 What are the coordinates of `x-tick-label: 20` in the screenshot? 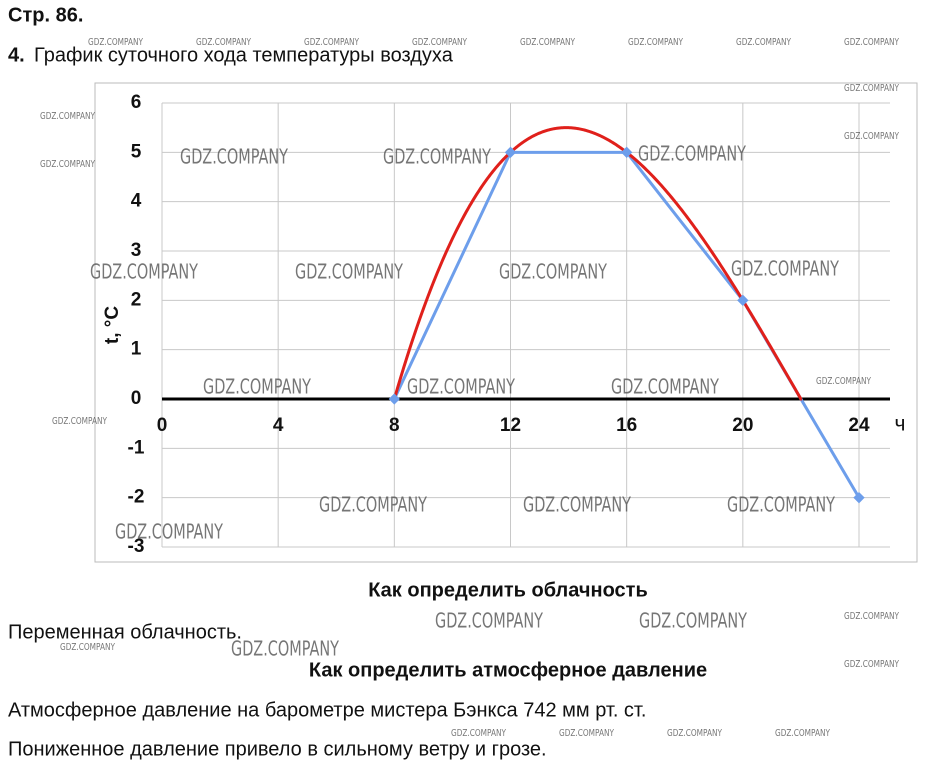 It's located at (742, 425).